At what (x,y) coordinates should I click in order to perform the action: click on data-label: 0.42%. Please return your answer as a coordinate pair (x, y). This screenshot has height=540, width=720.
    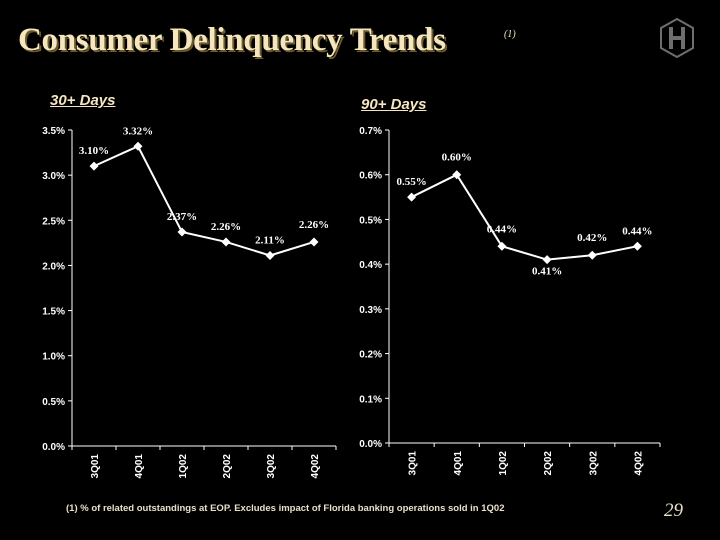
    Looking at the image, I should click on (592, 238).